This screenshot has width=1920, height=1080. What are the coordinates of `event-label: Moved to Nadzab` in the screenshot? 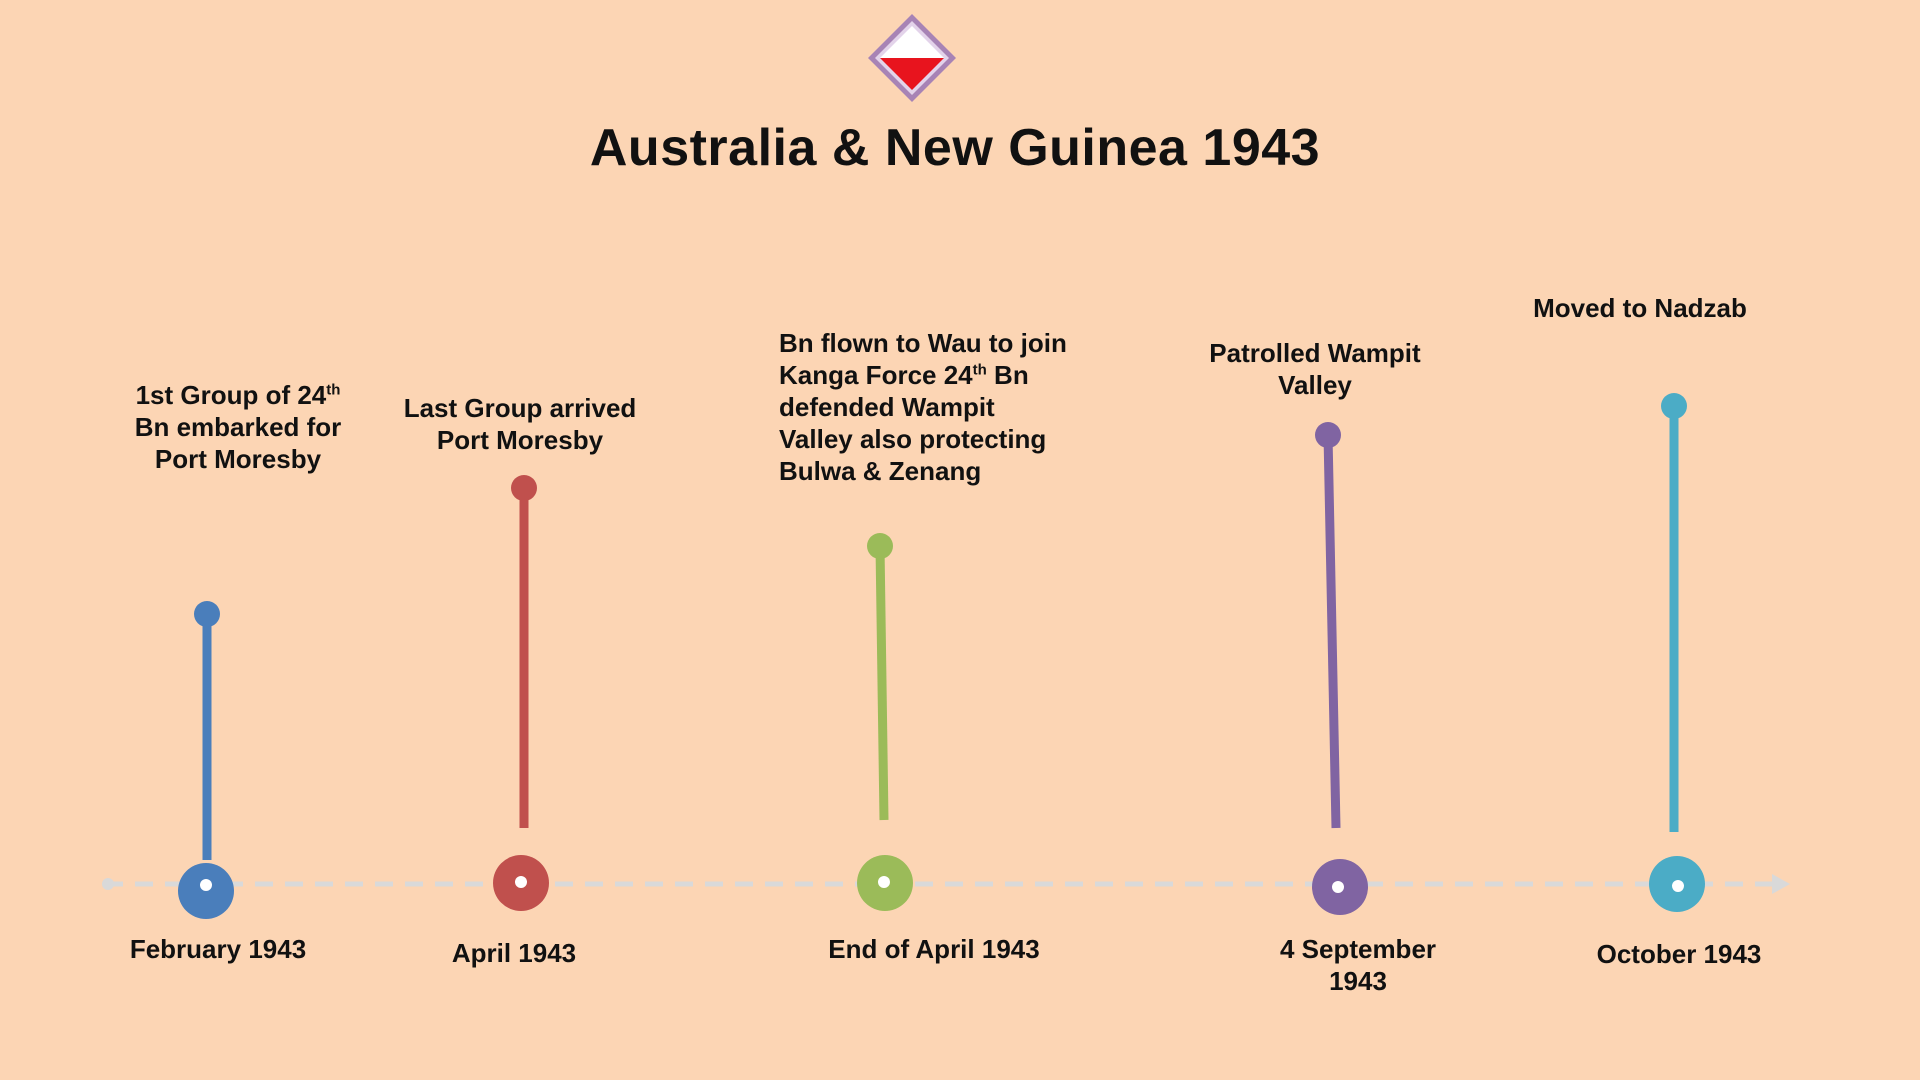 It's located at (1640, 308).